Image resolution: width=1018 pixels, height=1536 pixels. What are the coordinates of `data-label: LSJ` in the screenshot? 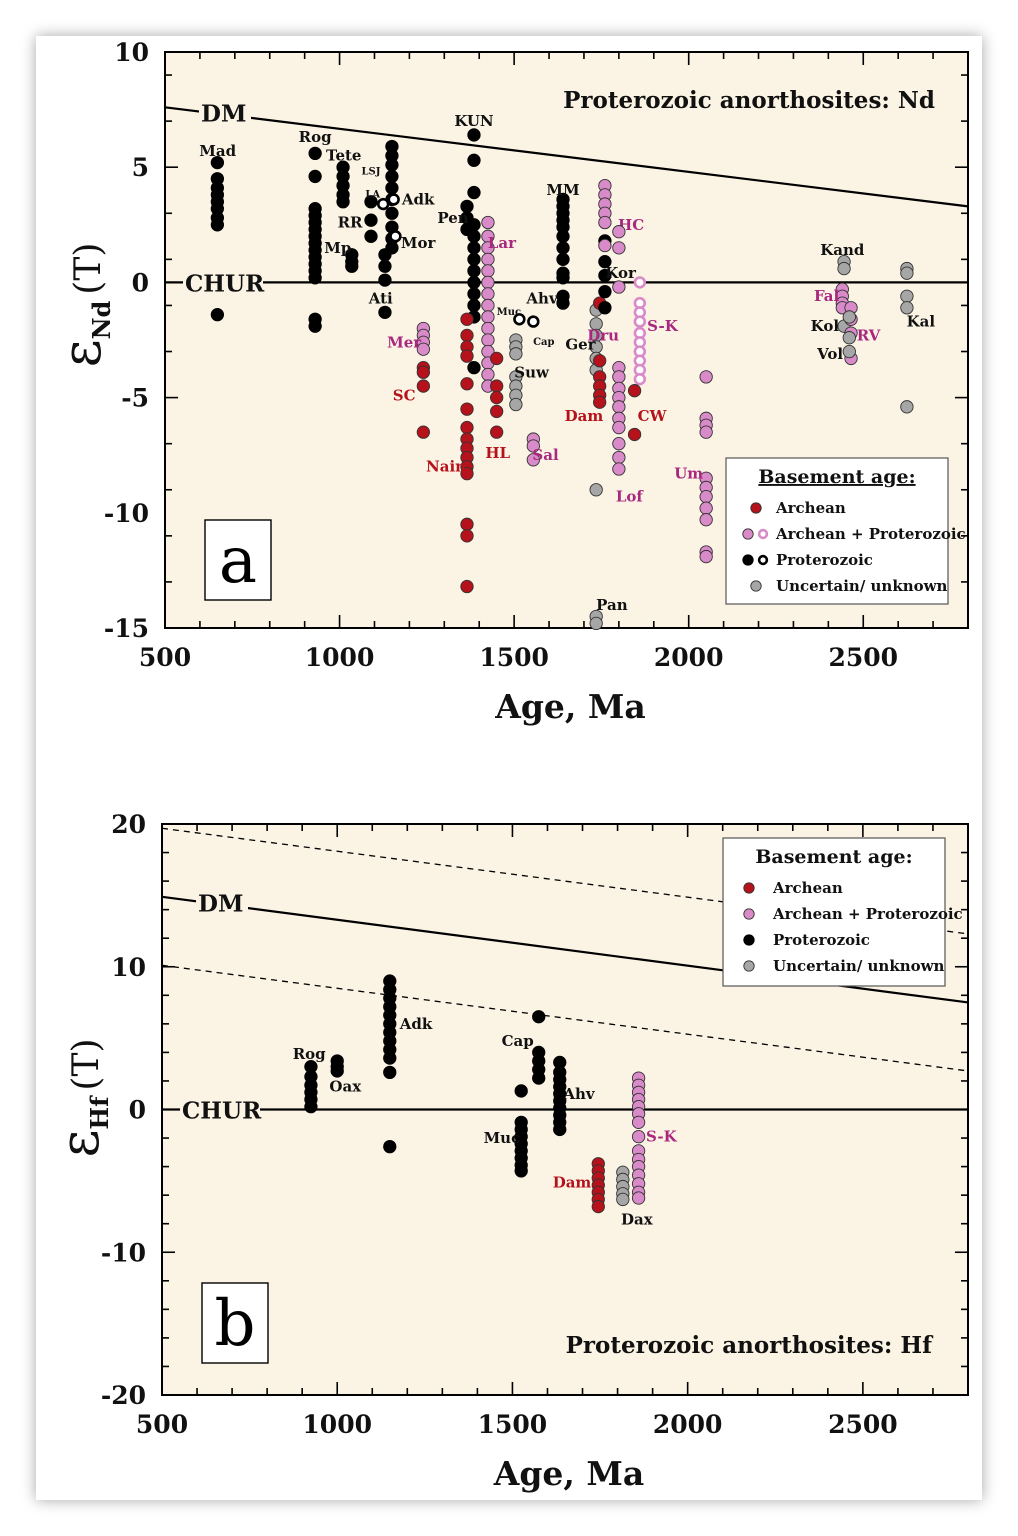 It's located at (370, 172).